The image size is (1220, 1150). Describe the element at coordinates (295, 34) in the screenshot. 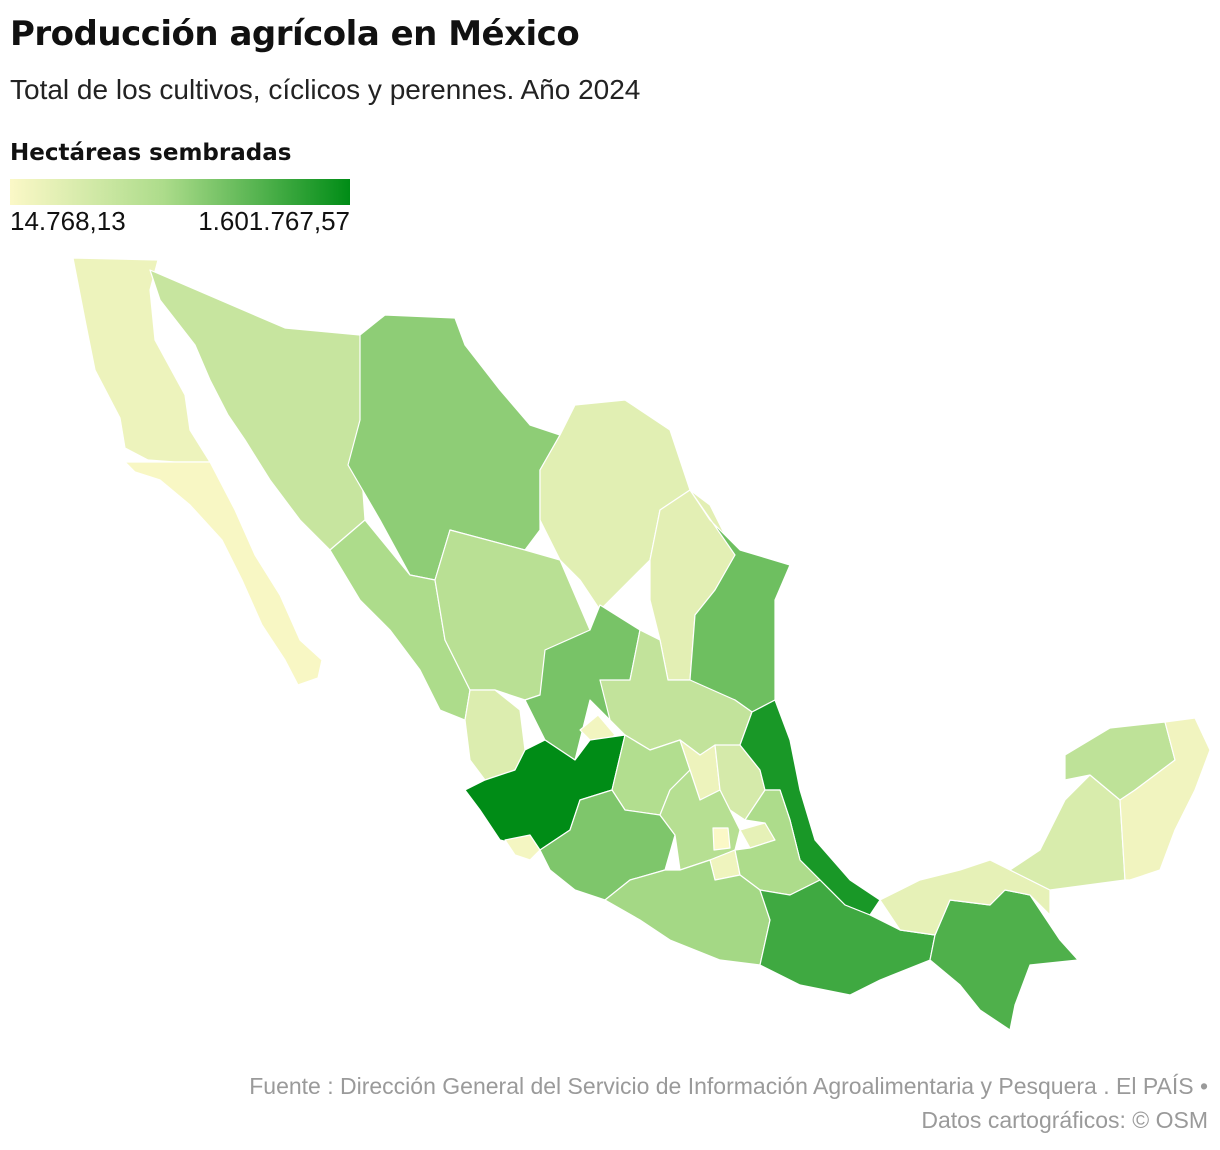

I see `map-title: Producción agrícola en México` at that location.